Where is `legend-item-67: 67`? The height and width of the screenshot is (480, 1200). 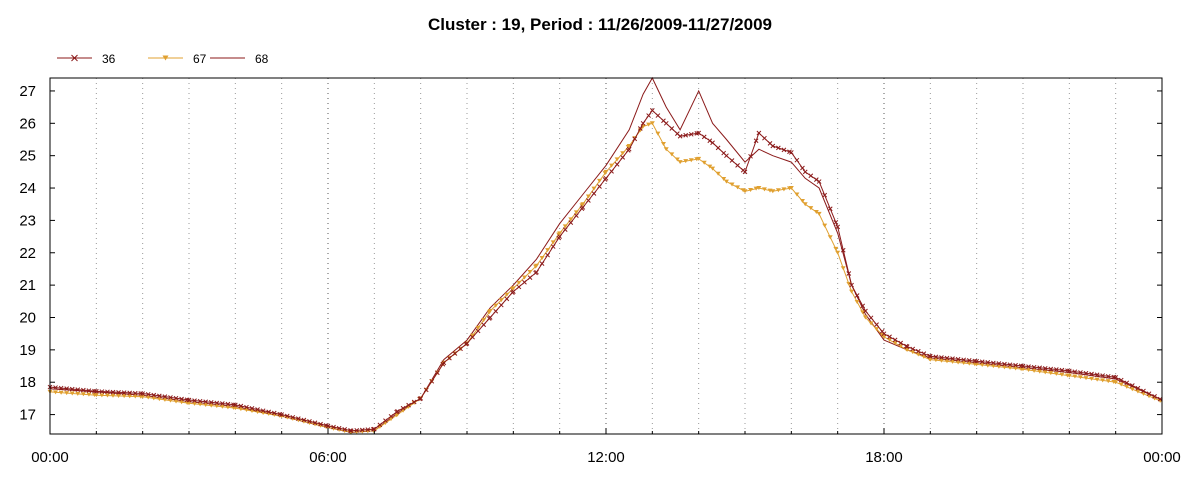
legend-item-67: 67 is located at coordinates (177, 59).